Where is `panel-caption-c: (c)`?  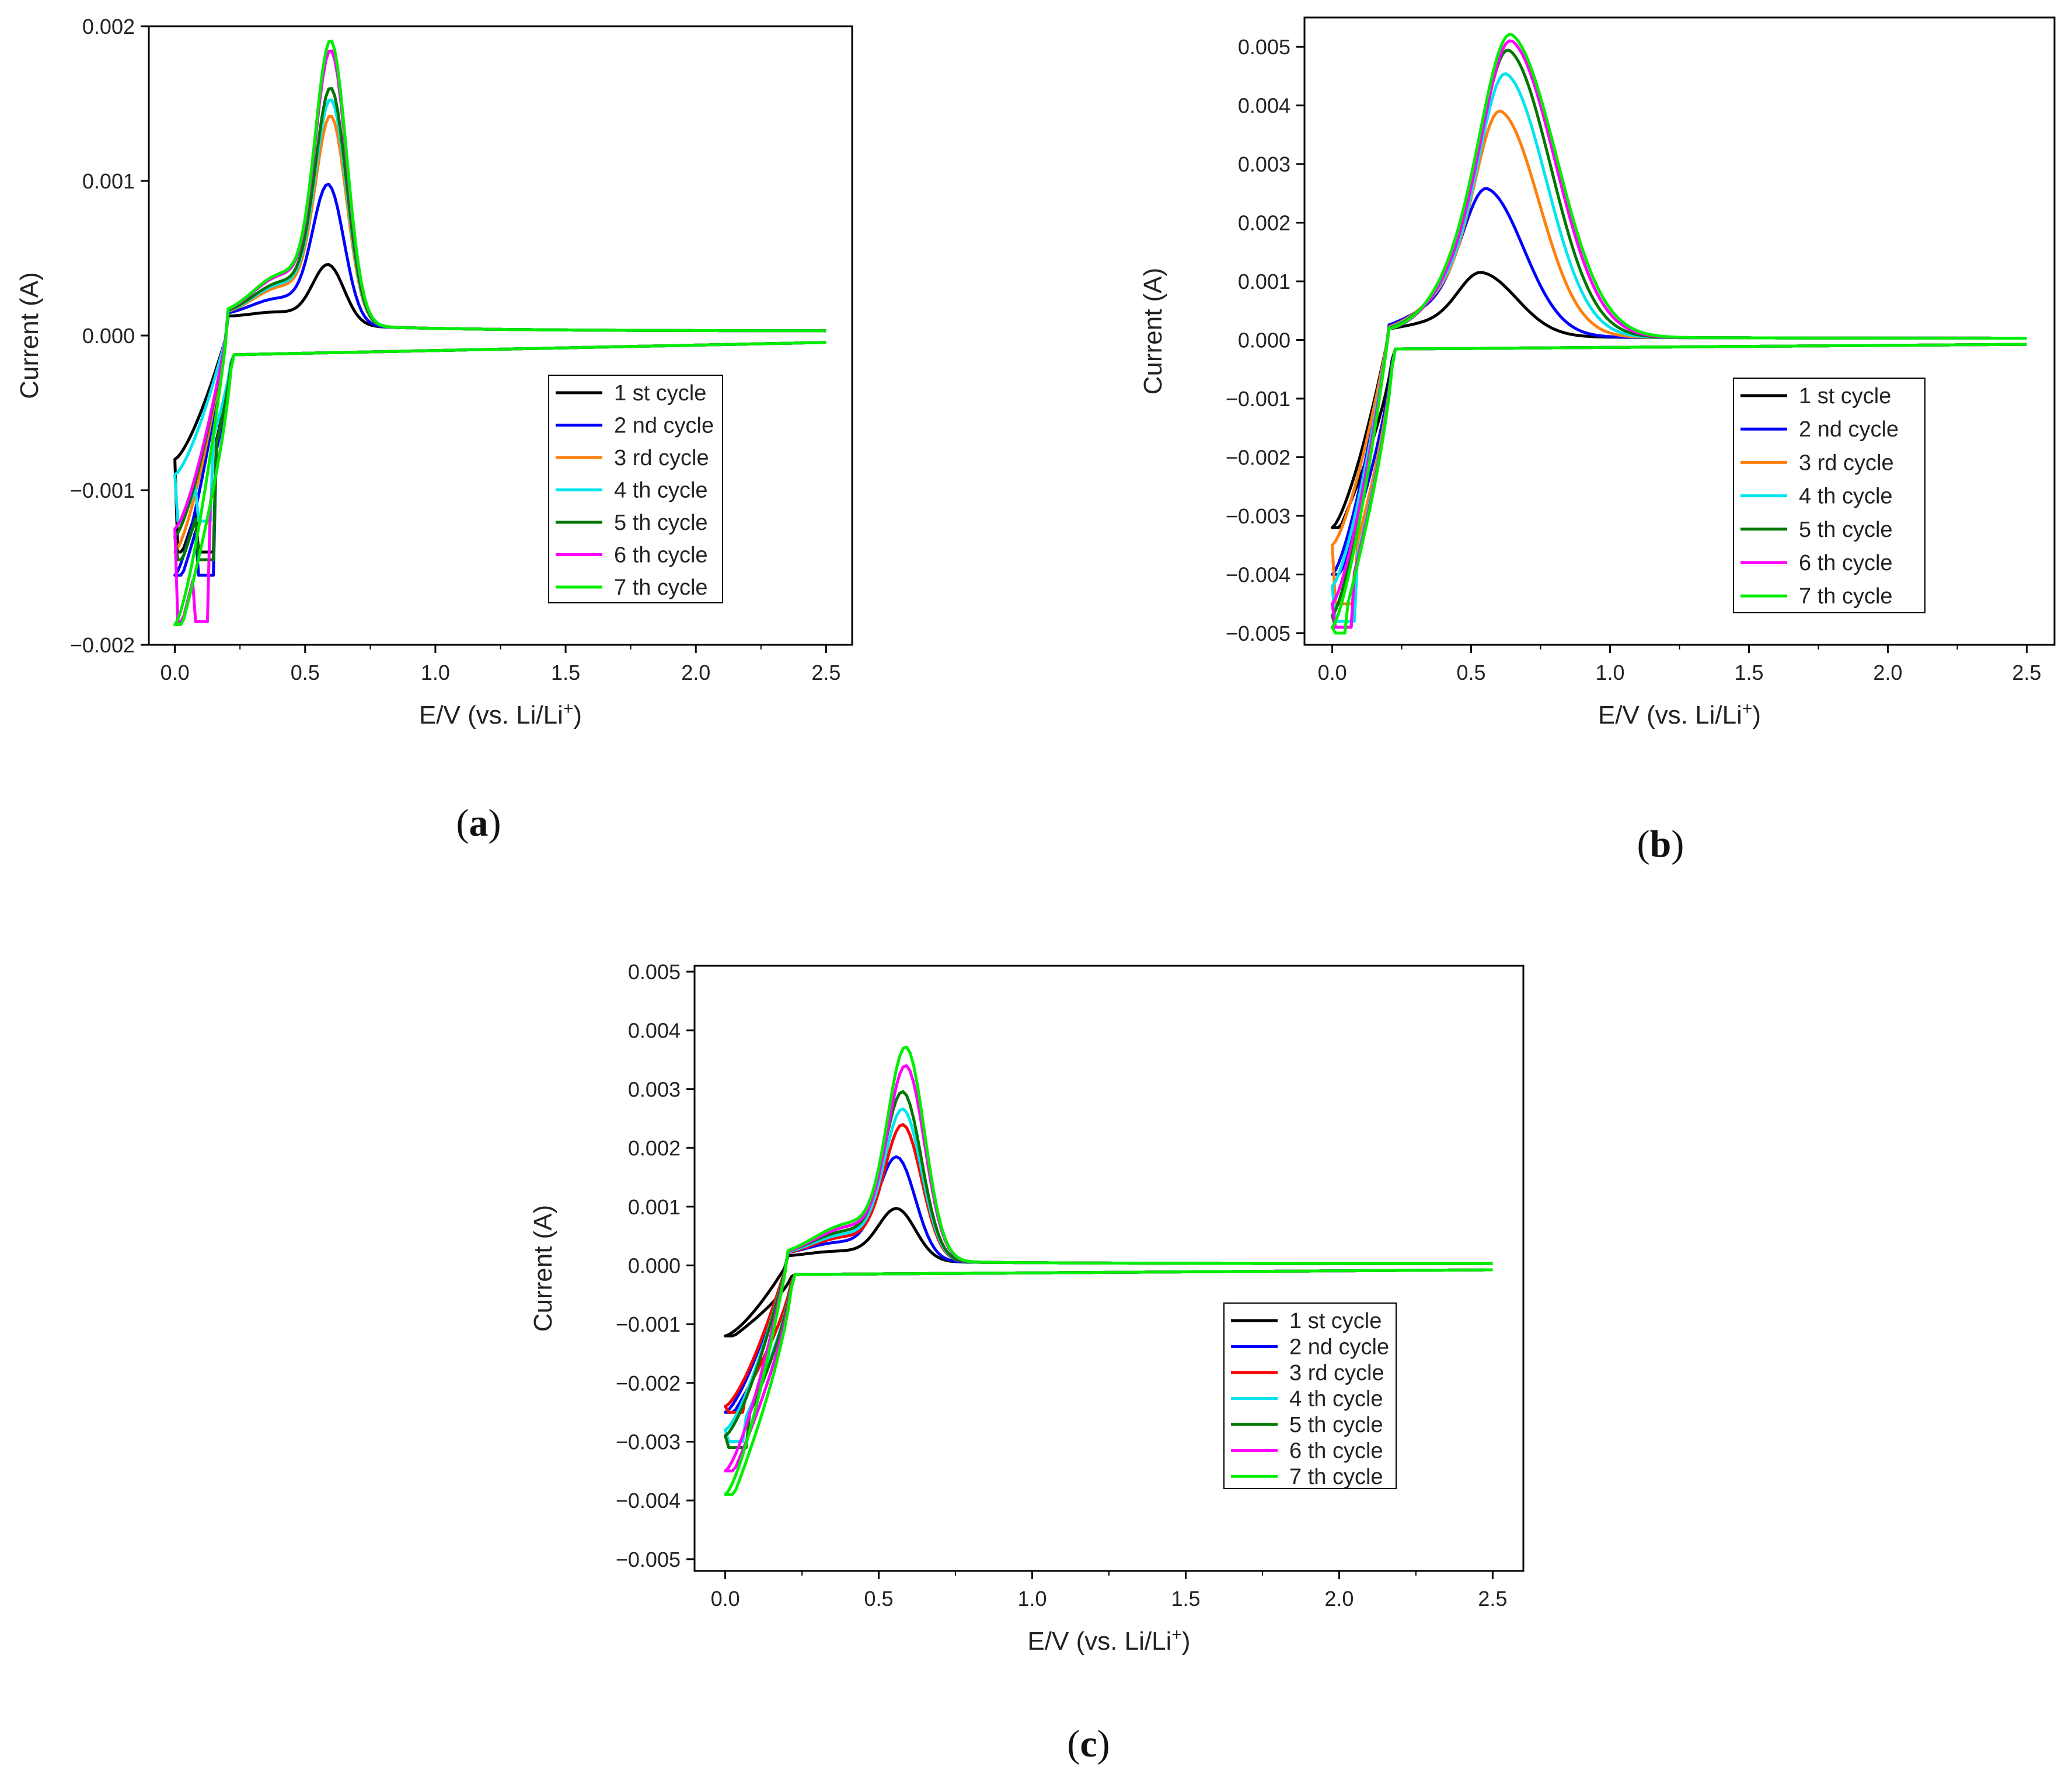 panel-caption-c: (c) is located at coordinates (1088, 1744).